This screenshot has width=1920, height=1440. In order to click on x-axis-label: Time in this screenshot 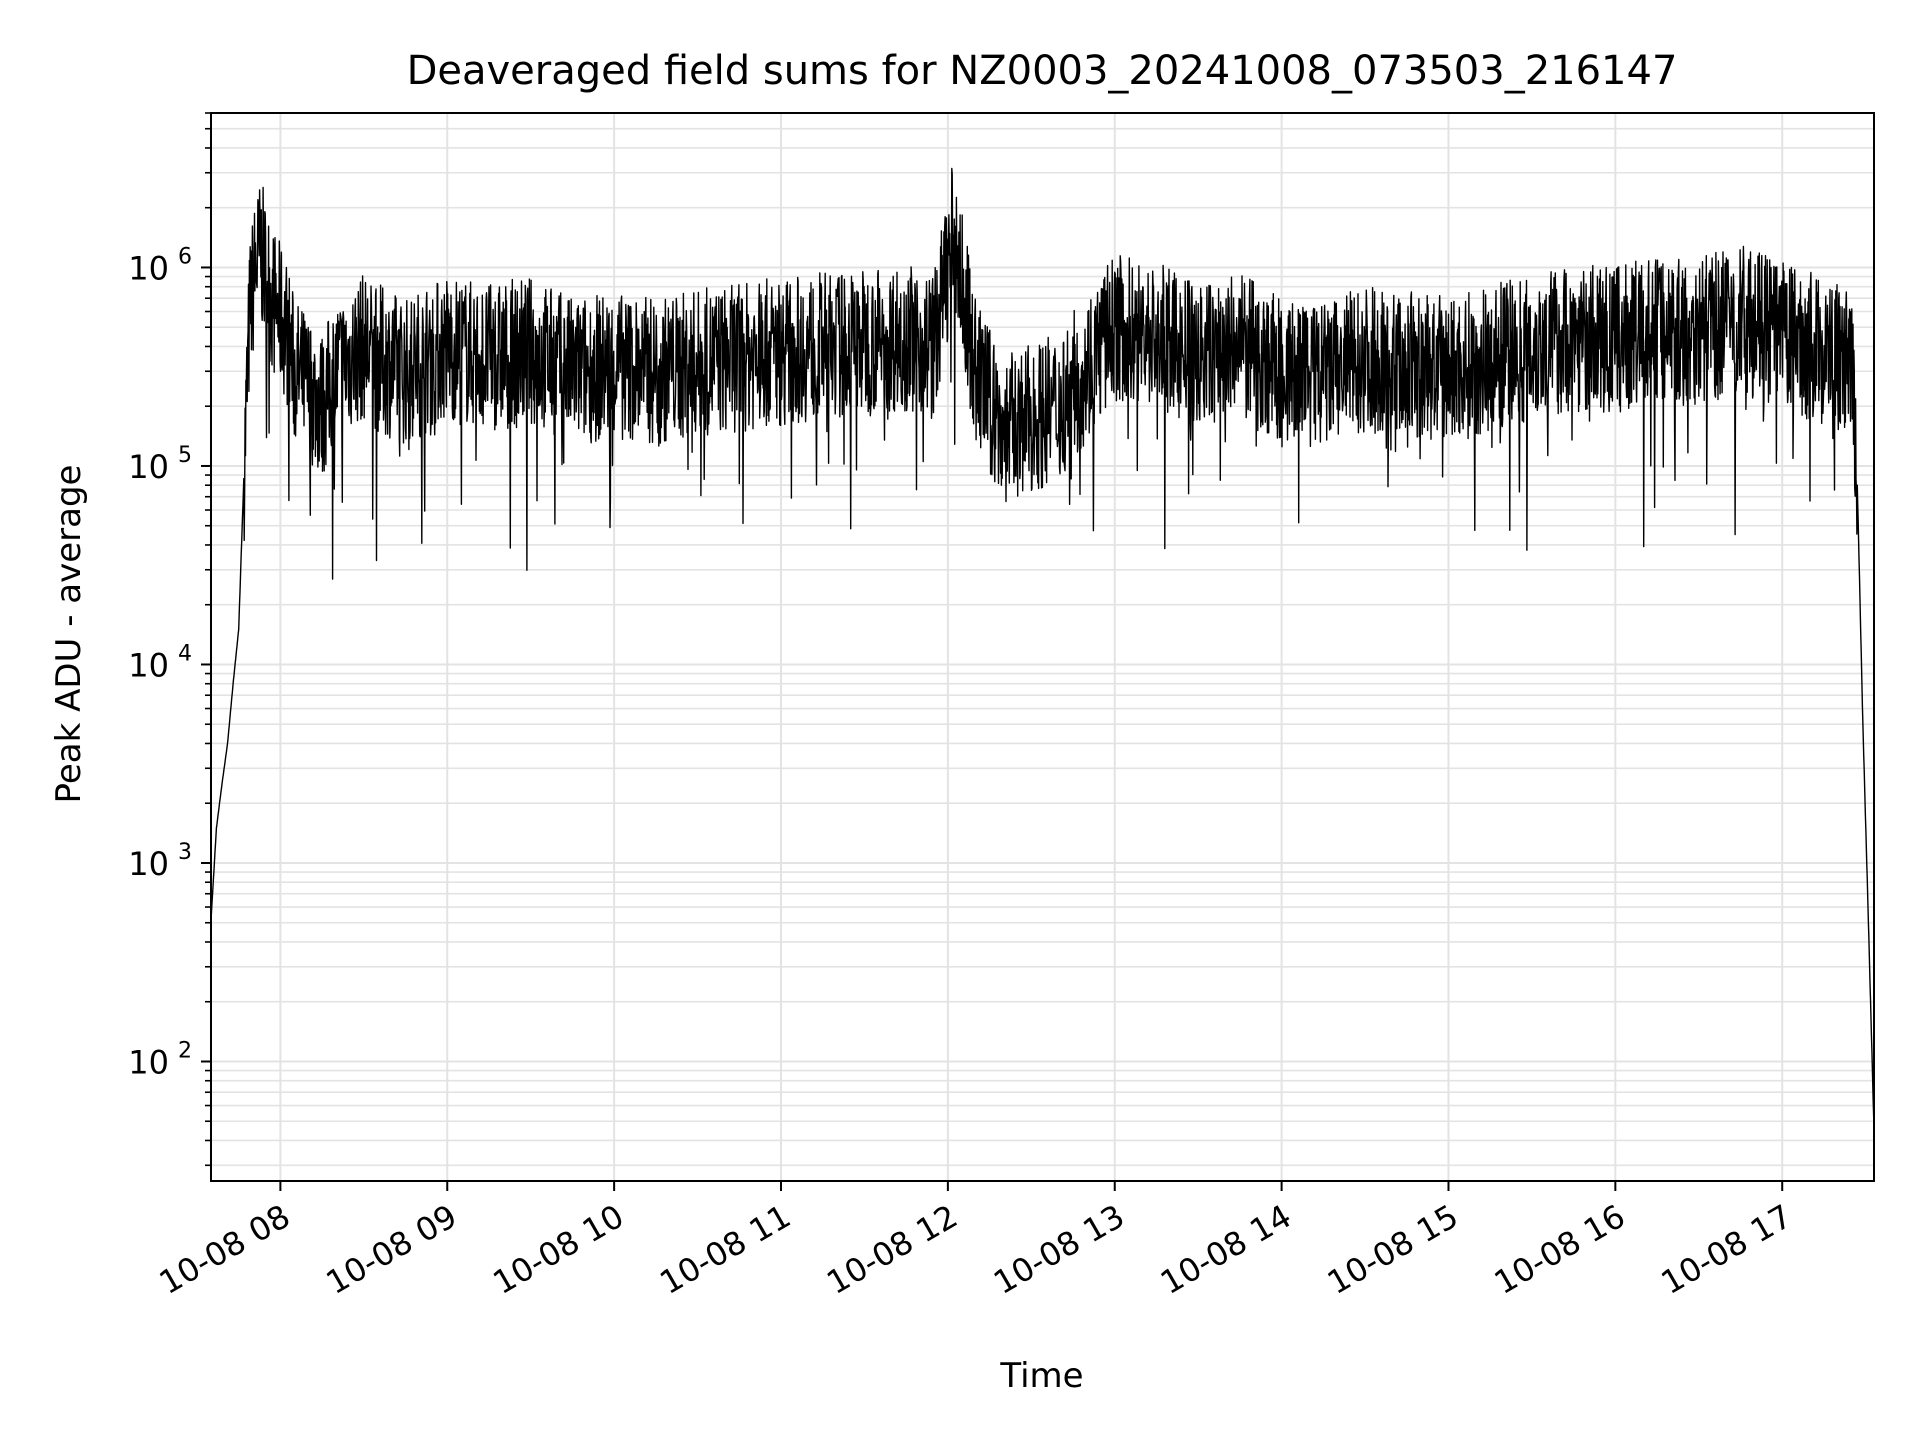, I will do `click(1041, 1376)`.